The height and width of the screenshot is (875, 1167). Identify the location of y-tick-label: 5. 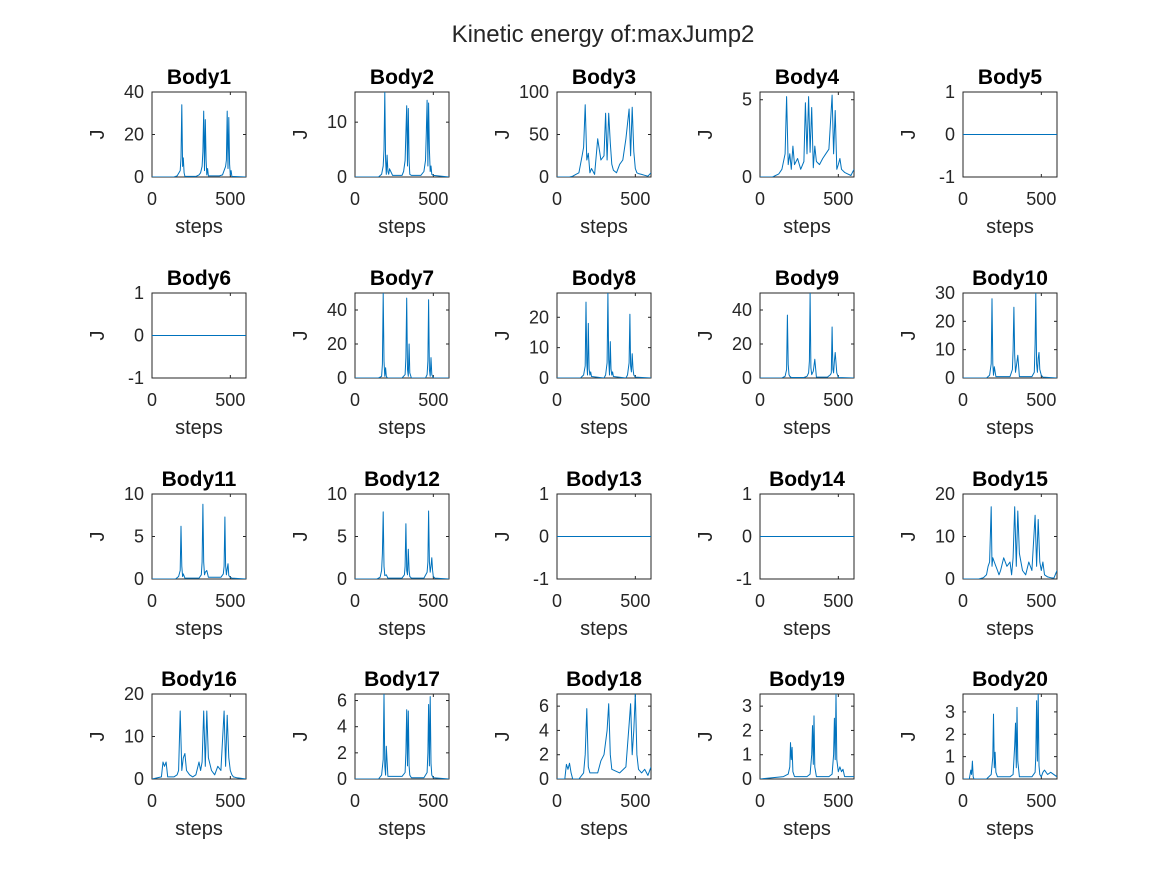
(747, 100).